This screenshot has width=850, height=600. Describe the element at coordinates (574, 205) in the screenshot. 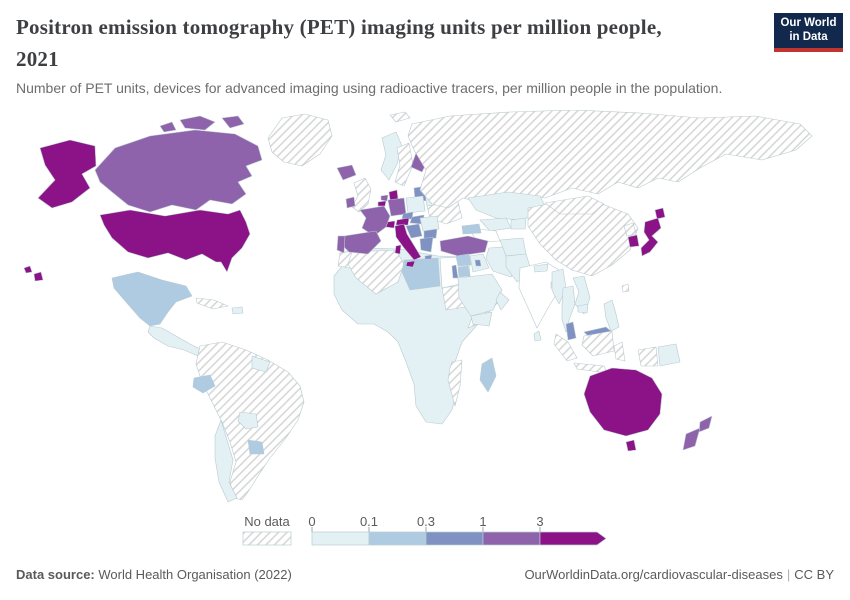

I see `country-mongolia` at that location.